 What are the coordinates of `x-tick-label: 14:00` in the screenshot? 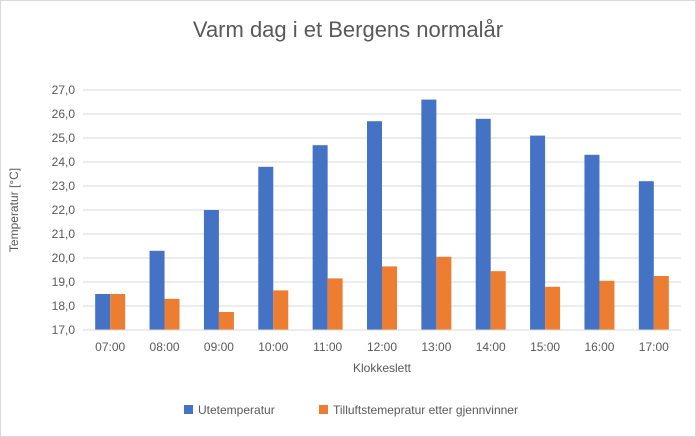 It's located at (491, 347).